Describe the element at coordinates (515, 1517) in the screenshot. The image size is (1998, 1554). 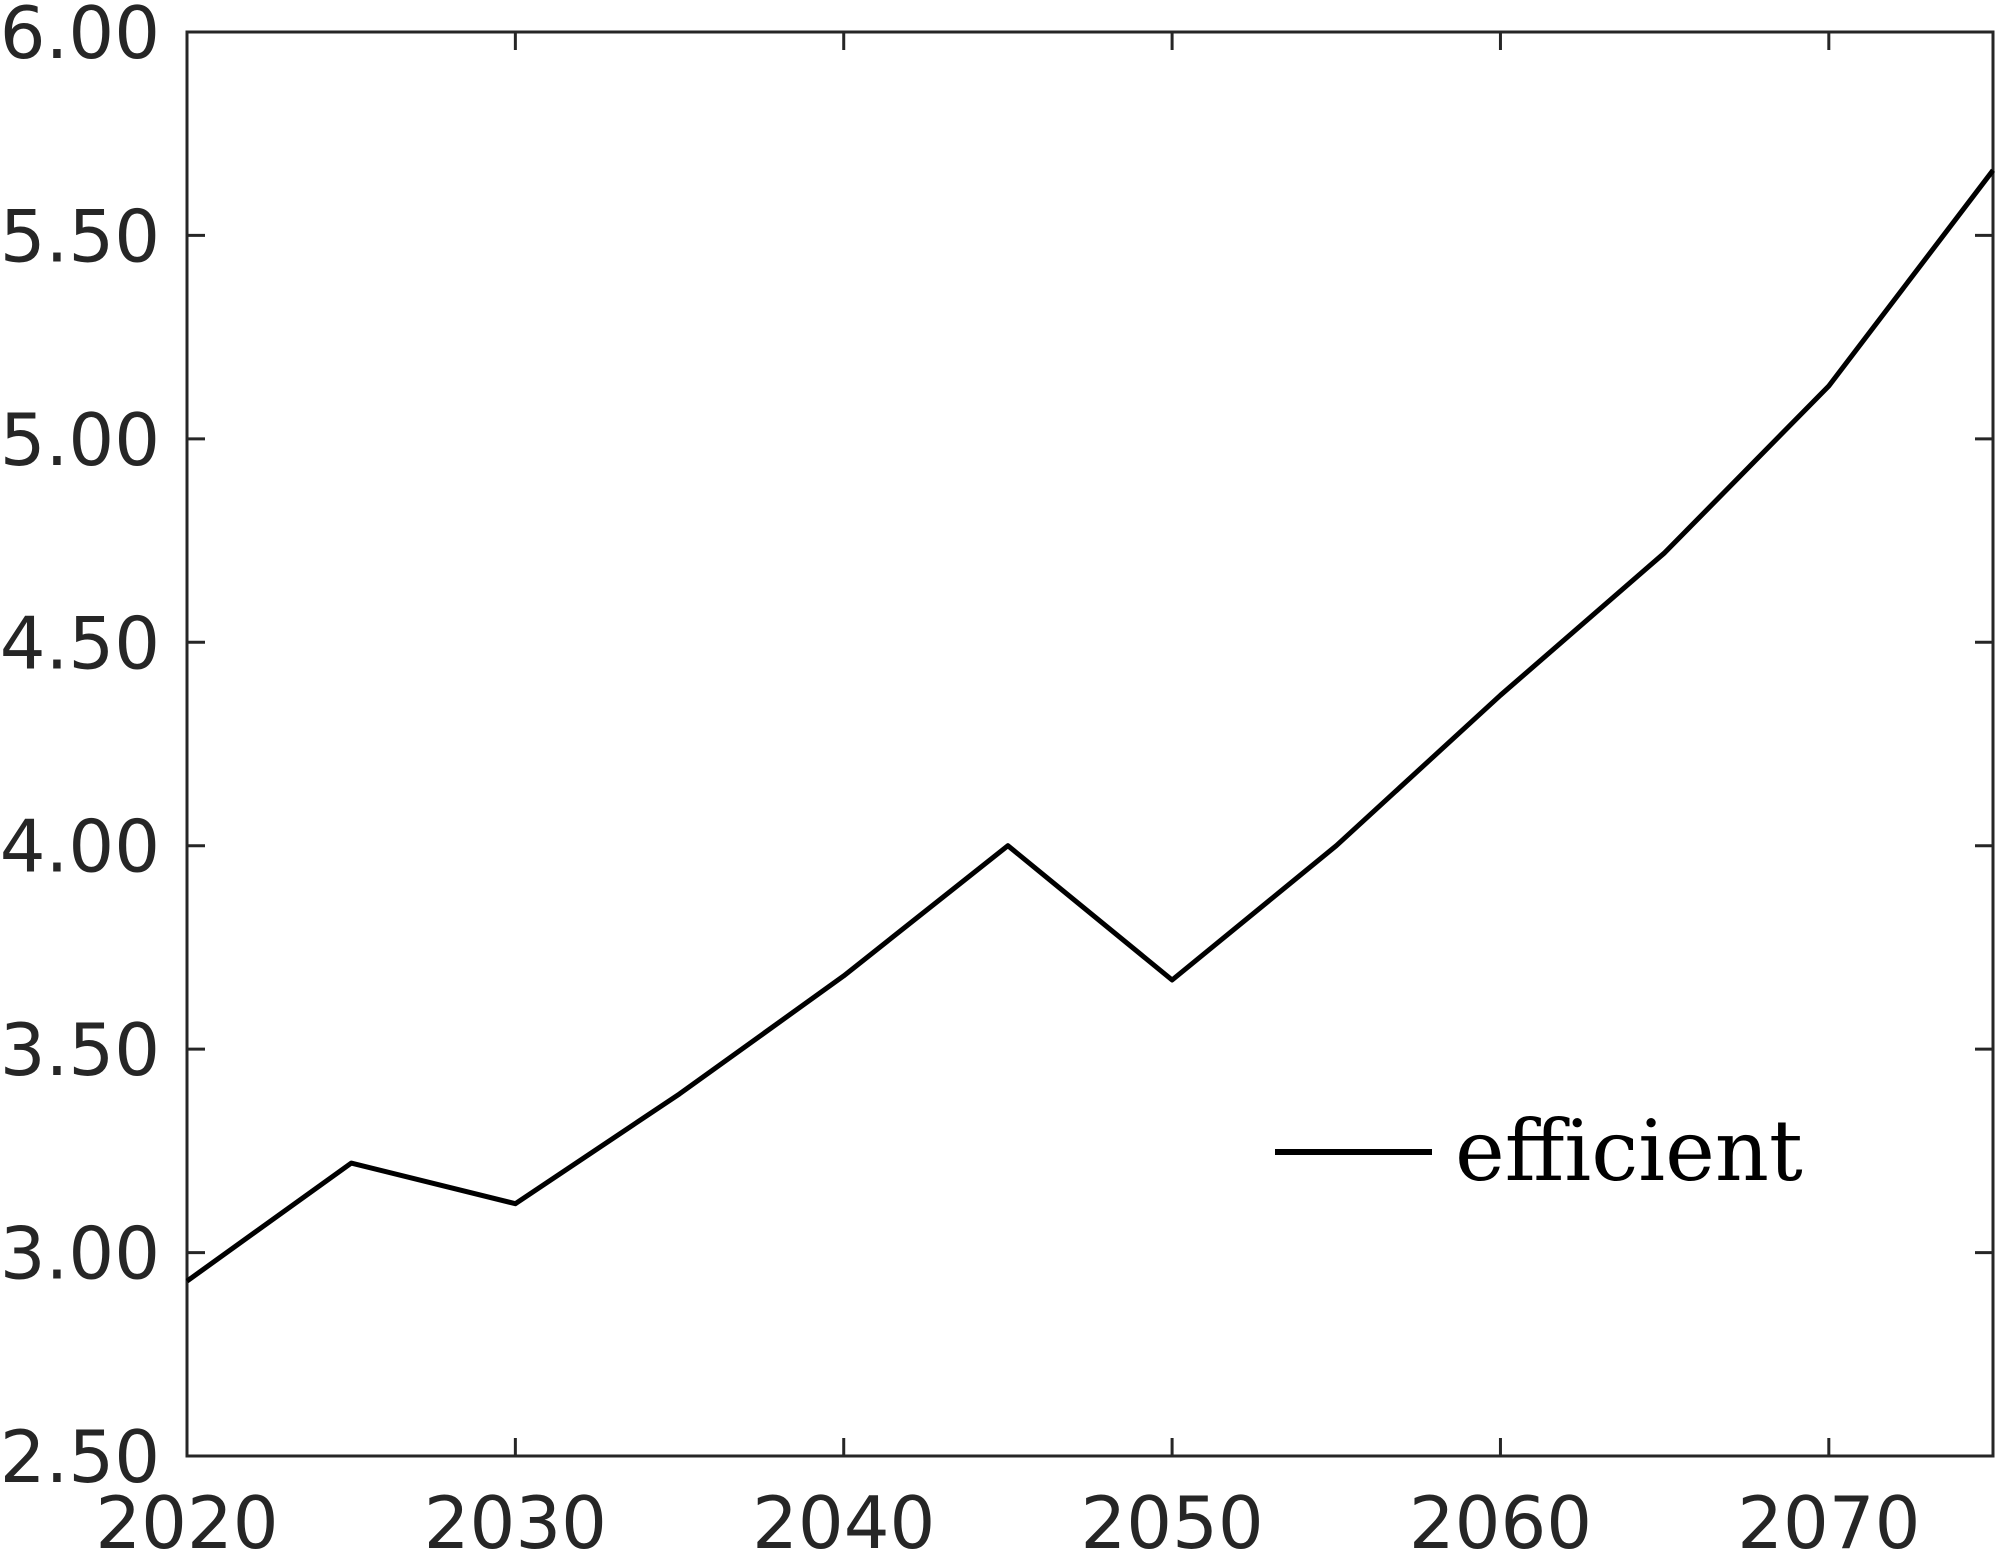
I see `x-tick-label: 2030` at that location.